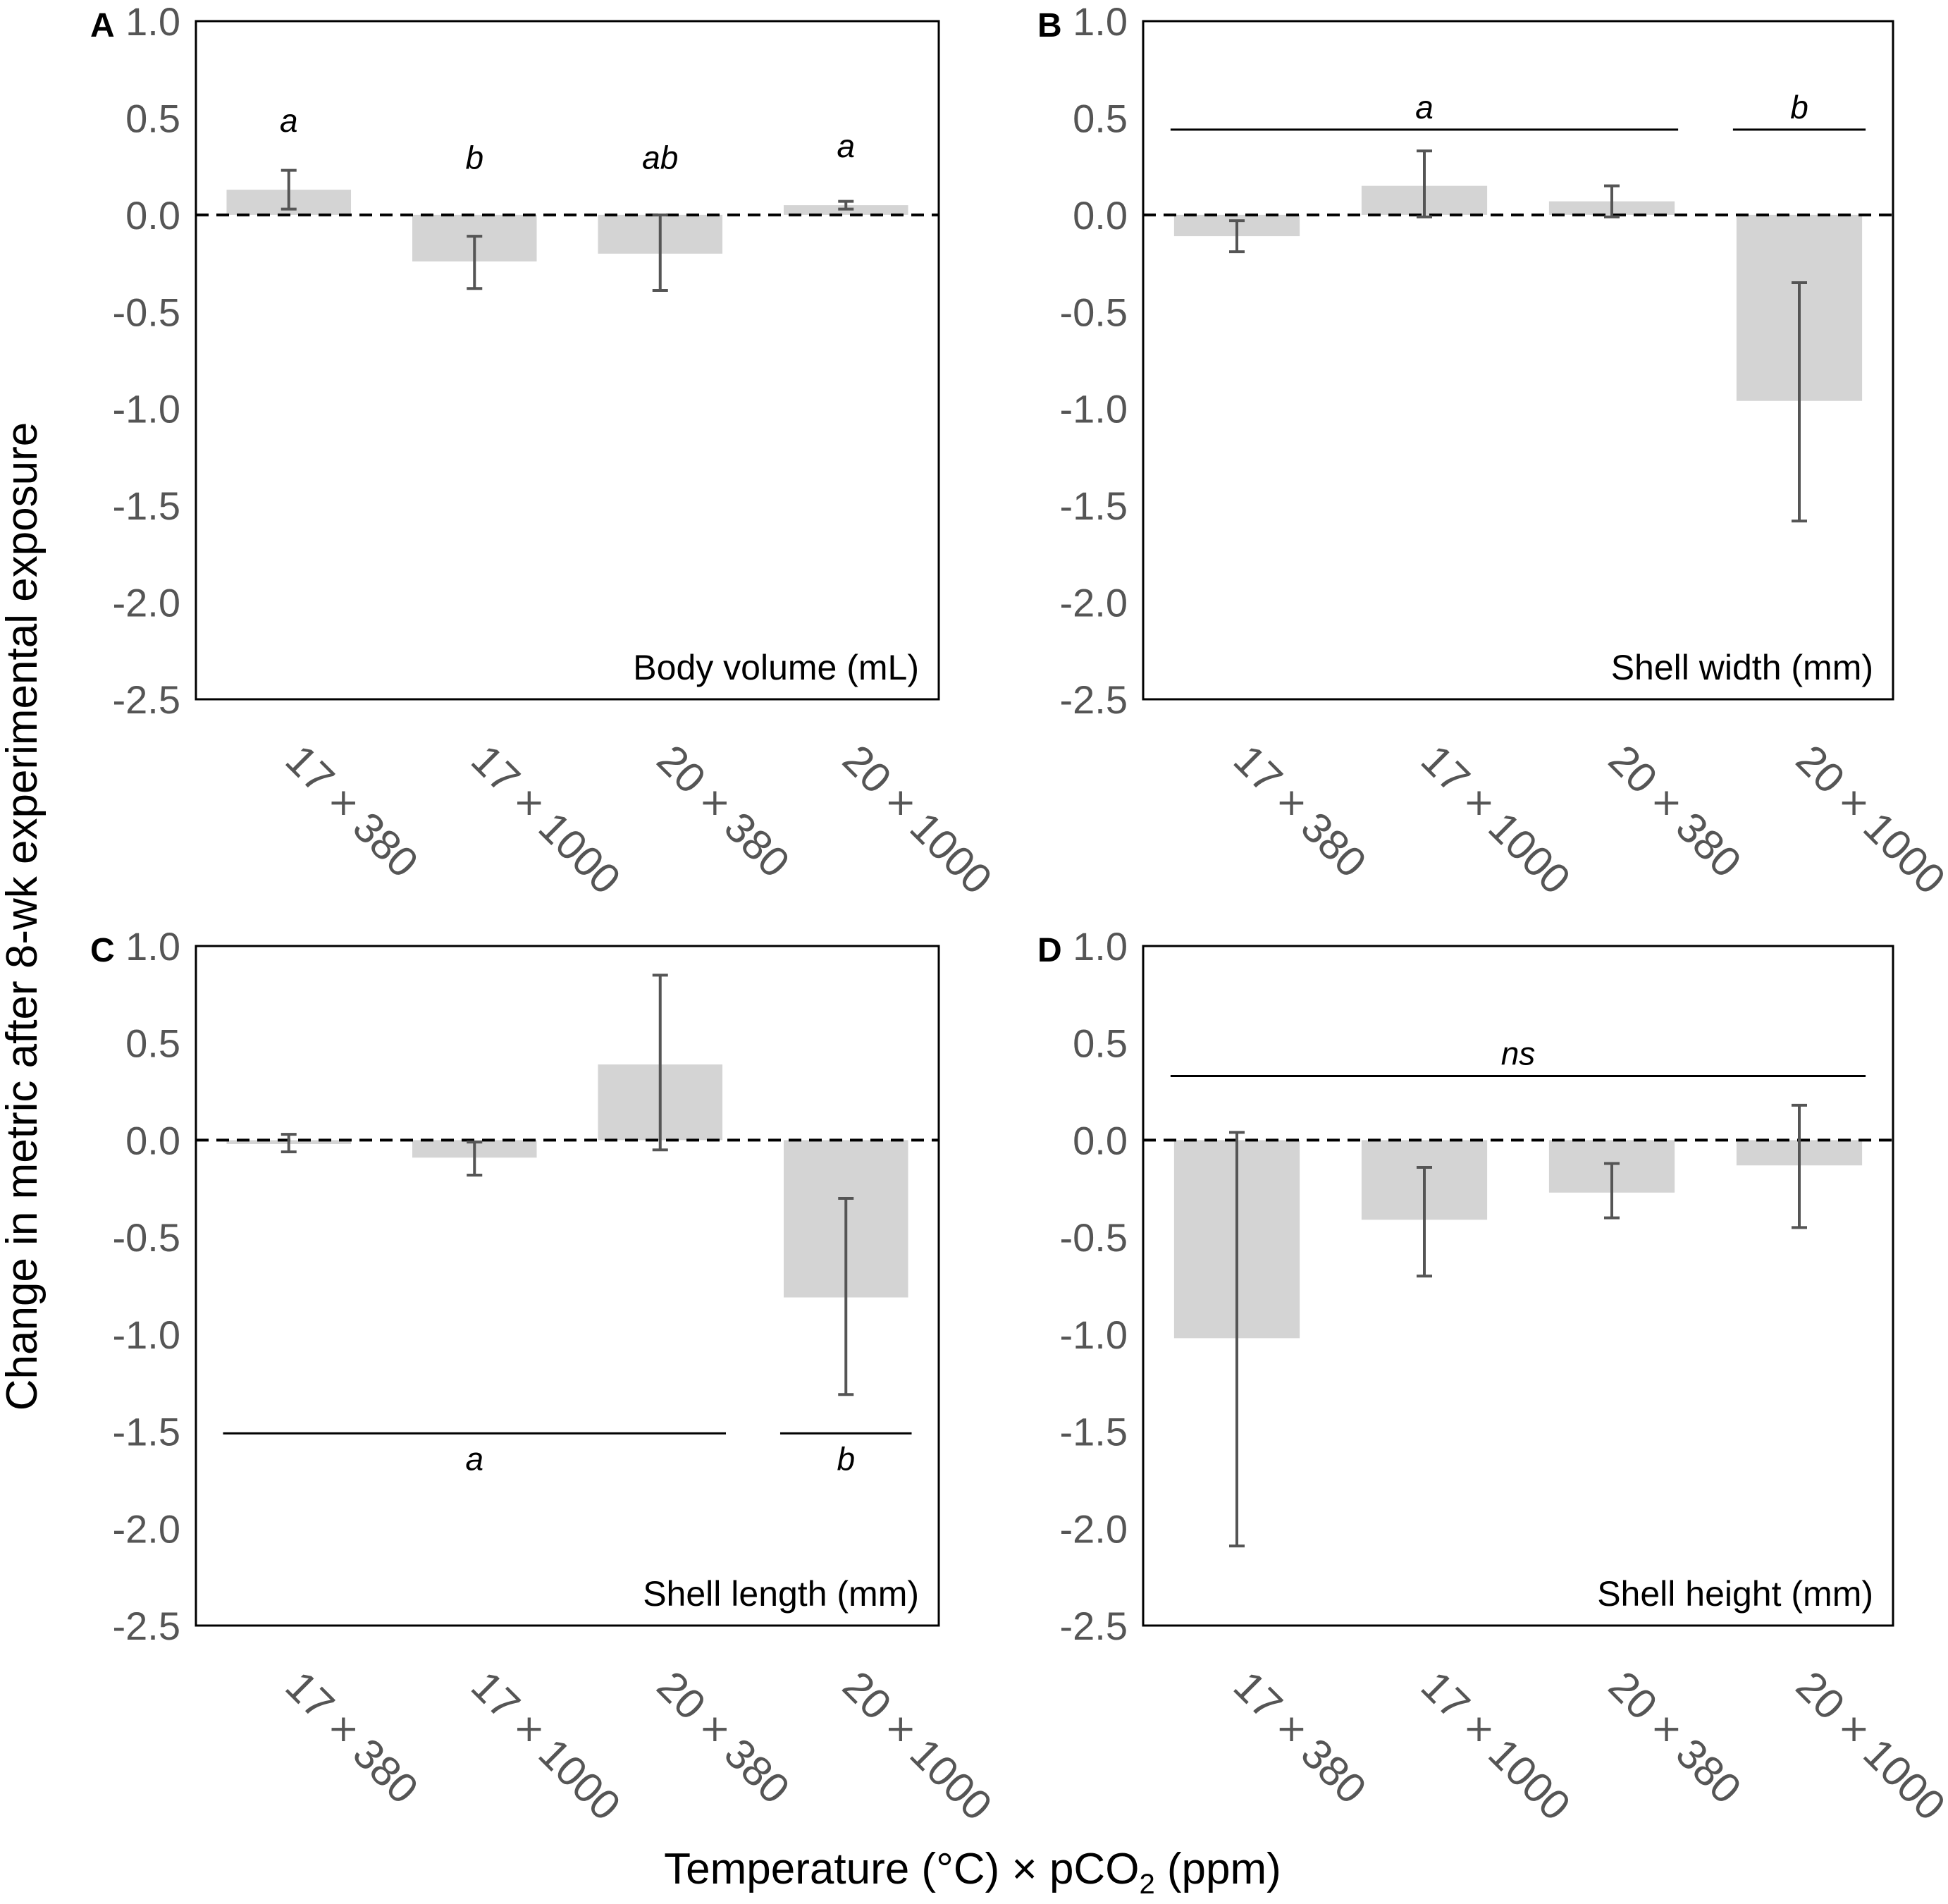 Image resolution: width=1948 pixels, height=1904 pixels. What do you see at coordinates (1218, 1869) in the screenshot?
I see `x-axis-title-suffix: (ppm)` at bounding box center [1218, 1869].